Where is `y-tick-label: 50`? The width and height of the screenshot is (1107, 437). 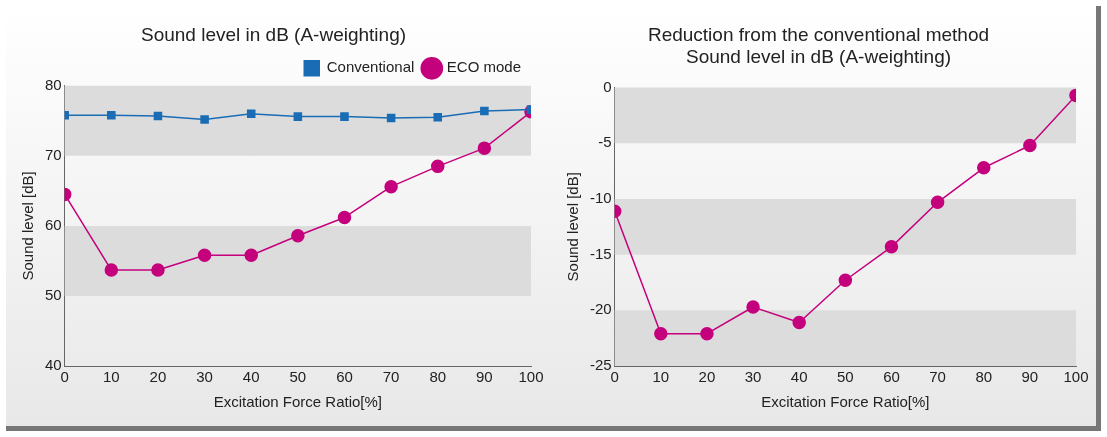 y-tick-label: 50 is located at coordinates (53, 295).